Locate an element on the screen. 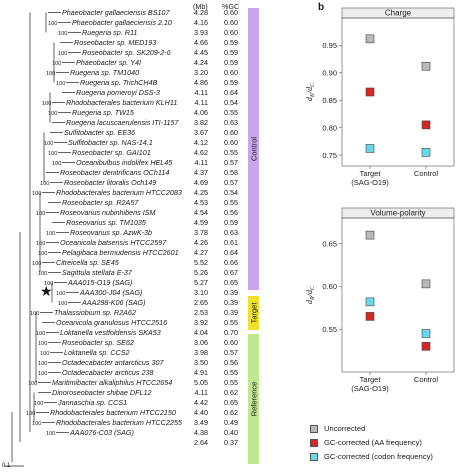 The height and width of the screenshot is (474, 474). x-tick-label: Control is located at coordinates (426, 173).